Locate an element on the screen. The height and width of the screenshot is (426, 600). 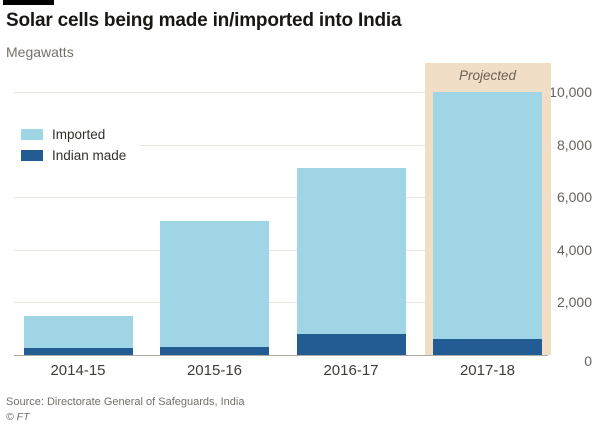
chart-subtitle: Megawatts is located at coordinates (40, 52).